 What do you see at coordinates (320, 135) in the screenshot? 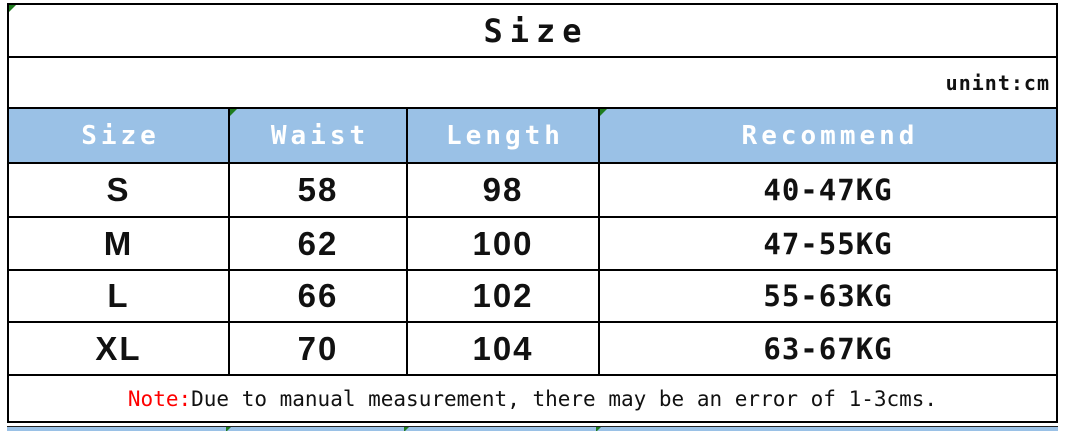
I see `header-label-waist: Waist` at bounding box center [320, 135].